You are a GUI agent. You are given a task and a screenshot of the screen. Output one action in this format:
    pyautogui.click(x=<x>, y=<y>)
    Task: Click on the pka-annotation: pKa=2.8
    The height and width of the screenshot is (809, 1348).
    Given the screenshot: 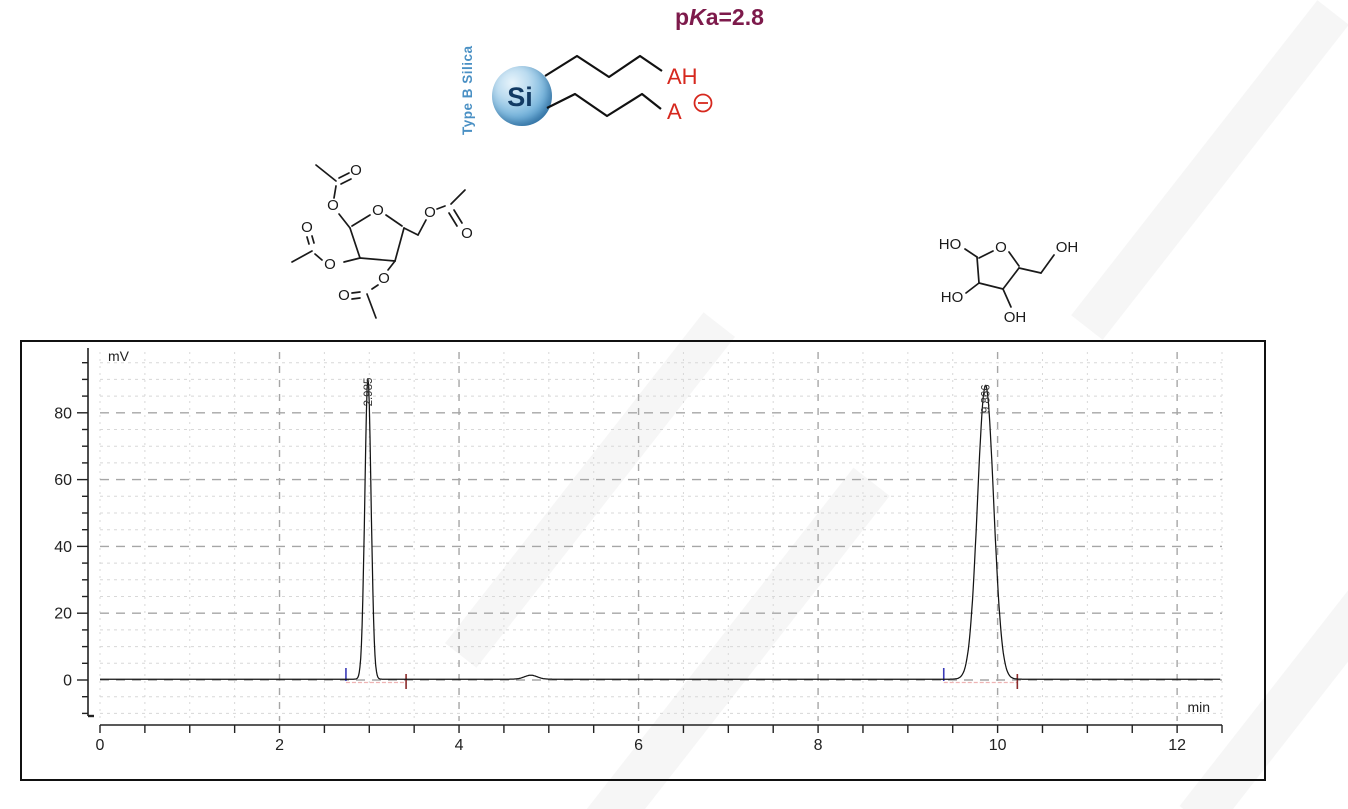 What is the action you would take?
    pyautogui.click(x=719, y=17)
    